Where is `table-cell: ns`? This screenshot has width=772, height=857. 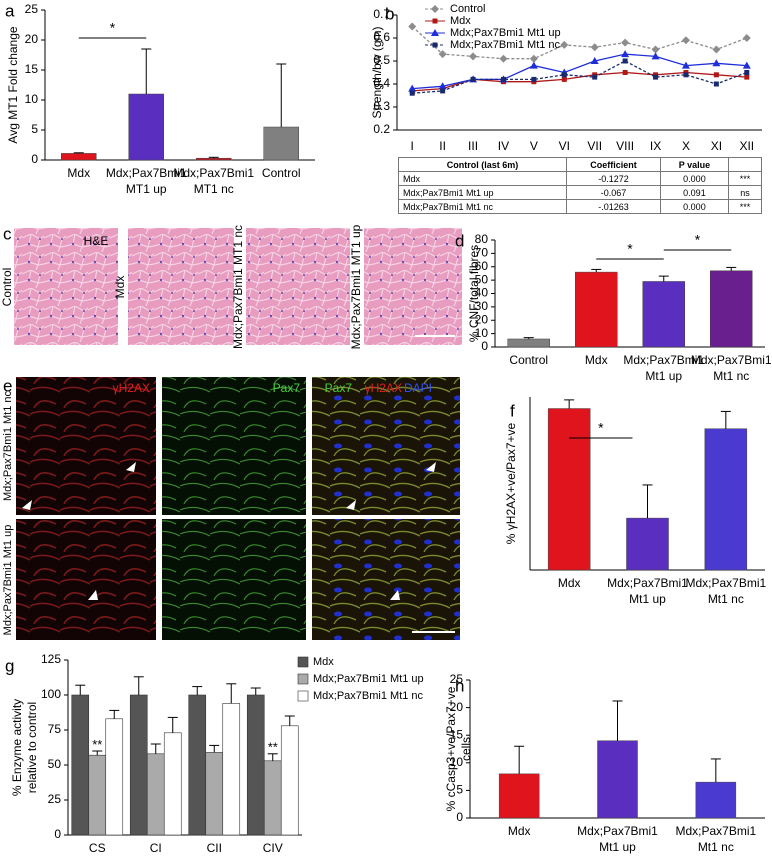
table-cell: ns is located at coordinates (745, 192).